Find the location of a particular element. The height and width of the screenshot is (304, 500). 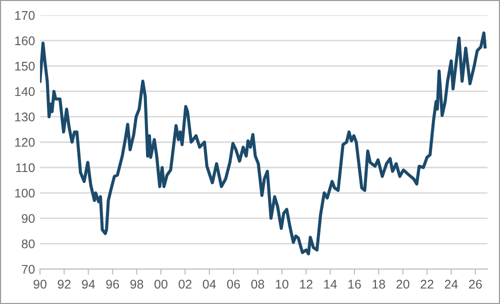

y-tick-label: 120 is located at coordinates (25, 142).